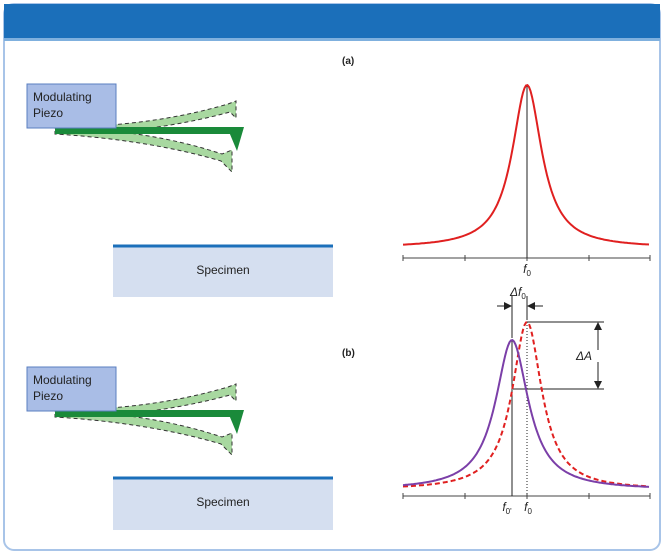 This screenshot has width=664, height=559. Describe the element at coordinates (517, 293) in the screenshot. I see `delta-f-label: Δf0` at that location.